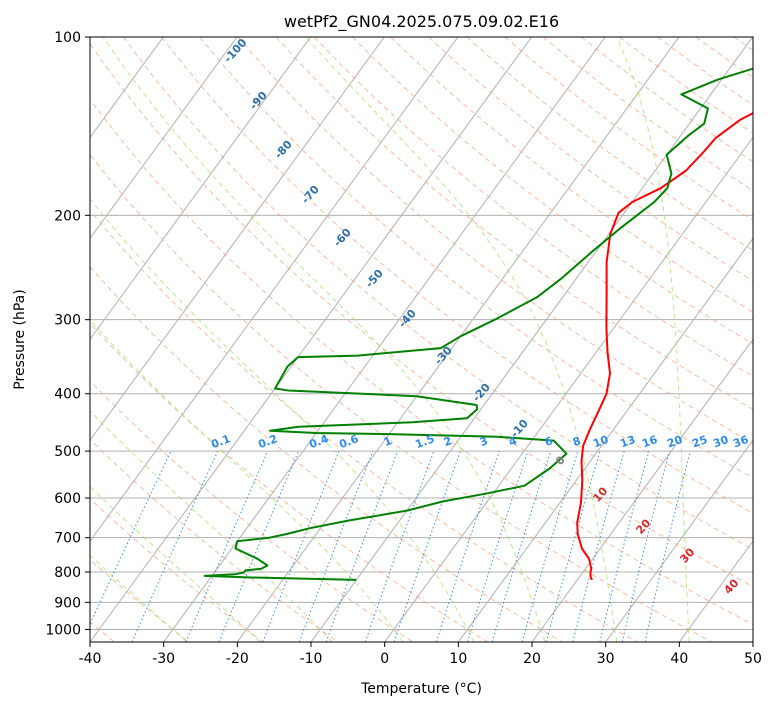  What do you see at coordinates (348, 441) in the screenshot?
I see `mixing-ratio-label: 0.6` at bounding box center [348, 441].